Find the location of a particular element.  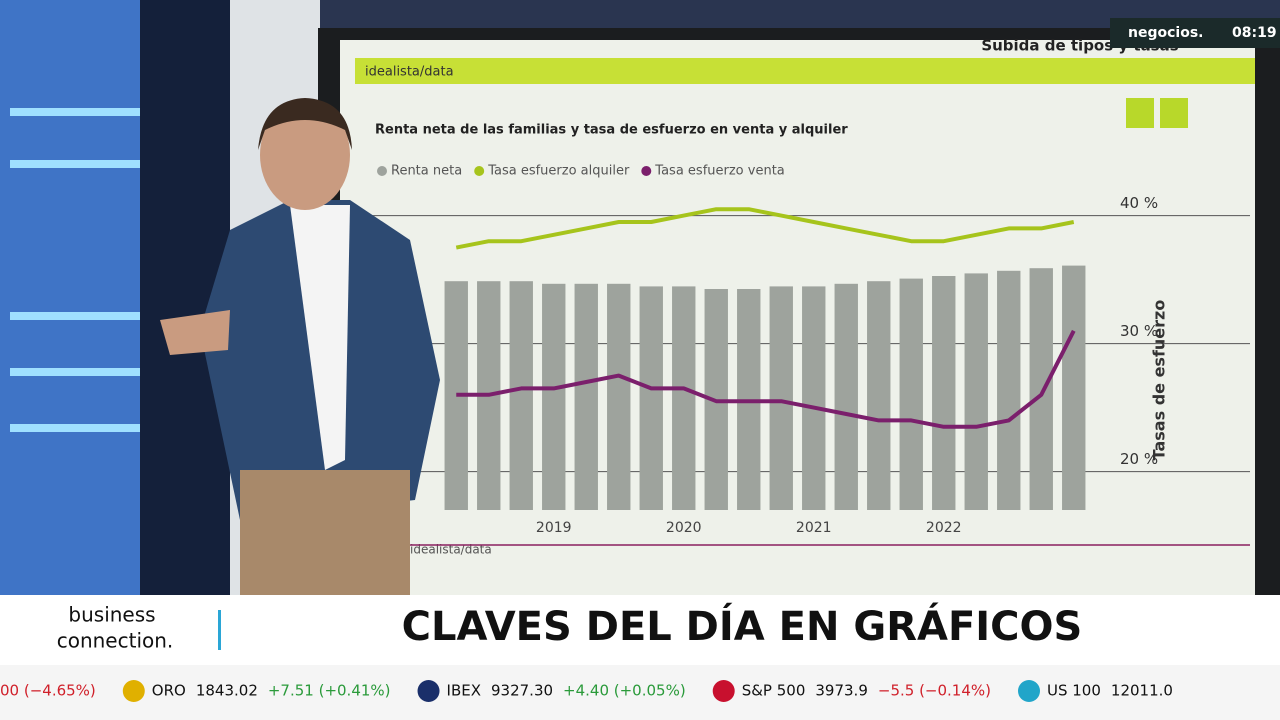

ticker-name: US 100 is located at coordinates (1074, 691).